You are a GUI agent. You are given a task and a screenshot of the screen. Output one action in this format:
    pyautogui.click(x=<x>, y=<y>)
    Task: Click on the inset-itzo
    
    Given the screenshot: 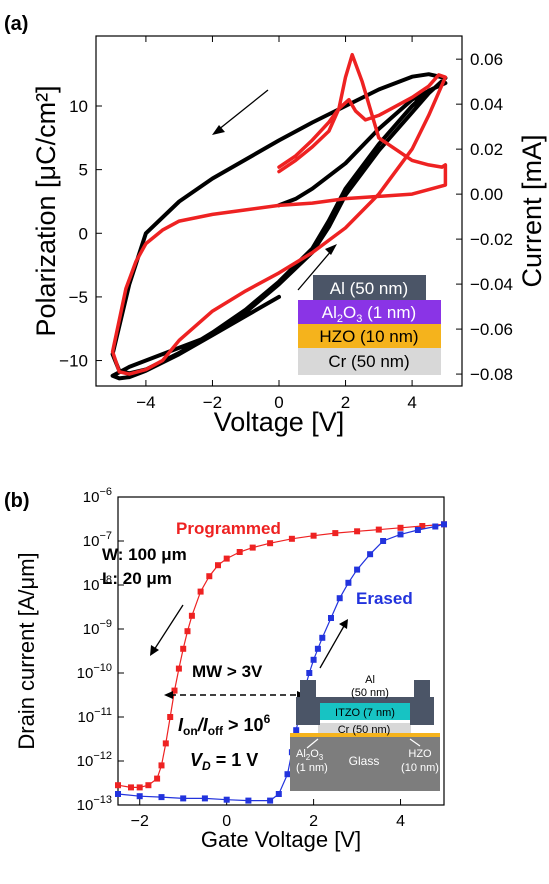 What is the action you would take?
    pyautogui.click(x=365, y=711)
    